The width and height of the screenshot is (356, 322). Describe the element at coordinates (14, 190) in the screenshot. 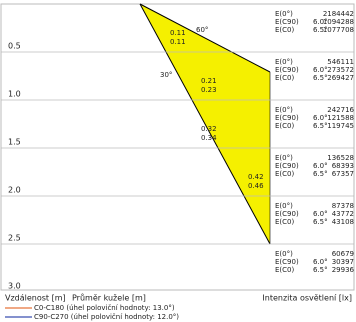

I see `distance-label: 2.0` at that location.